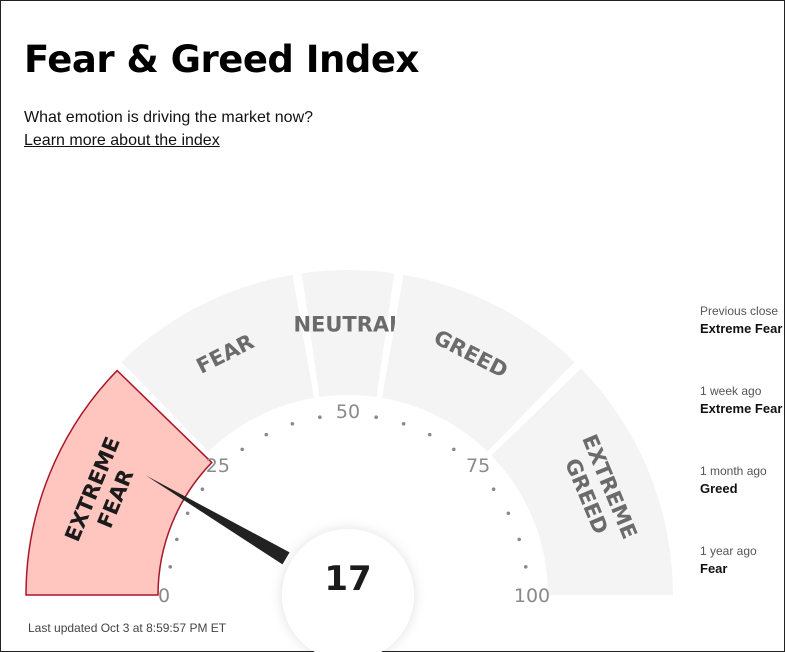 The image size is (785, 652). What do you see at coordinates (217, 363) in the screenshot?
I see `gauge-segment-fear` at bounding box center [217, 363].